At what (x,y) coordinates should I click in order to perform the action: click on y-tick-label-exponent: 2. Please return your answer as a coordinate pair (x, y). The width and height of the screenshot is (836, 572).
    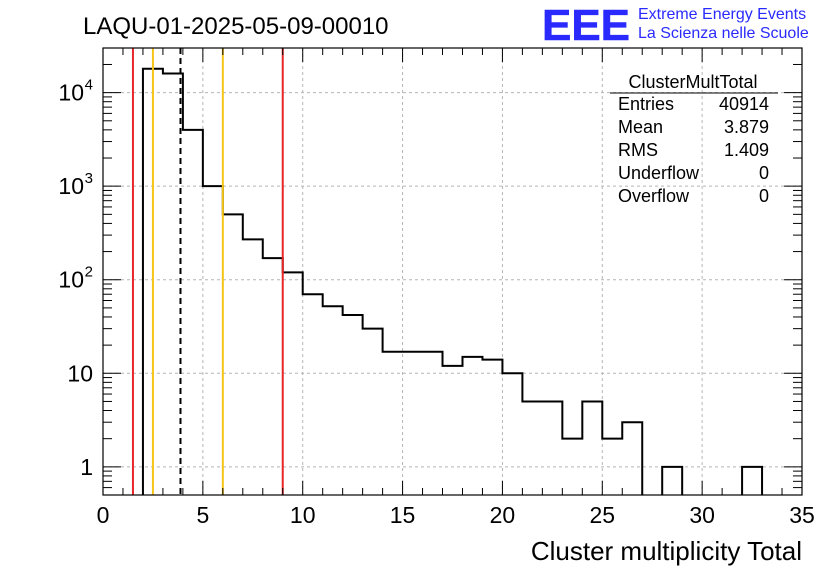
    Looking at the image, I should click on (89, 272).